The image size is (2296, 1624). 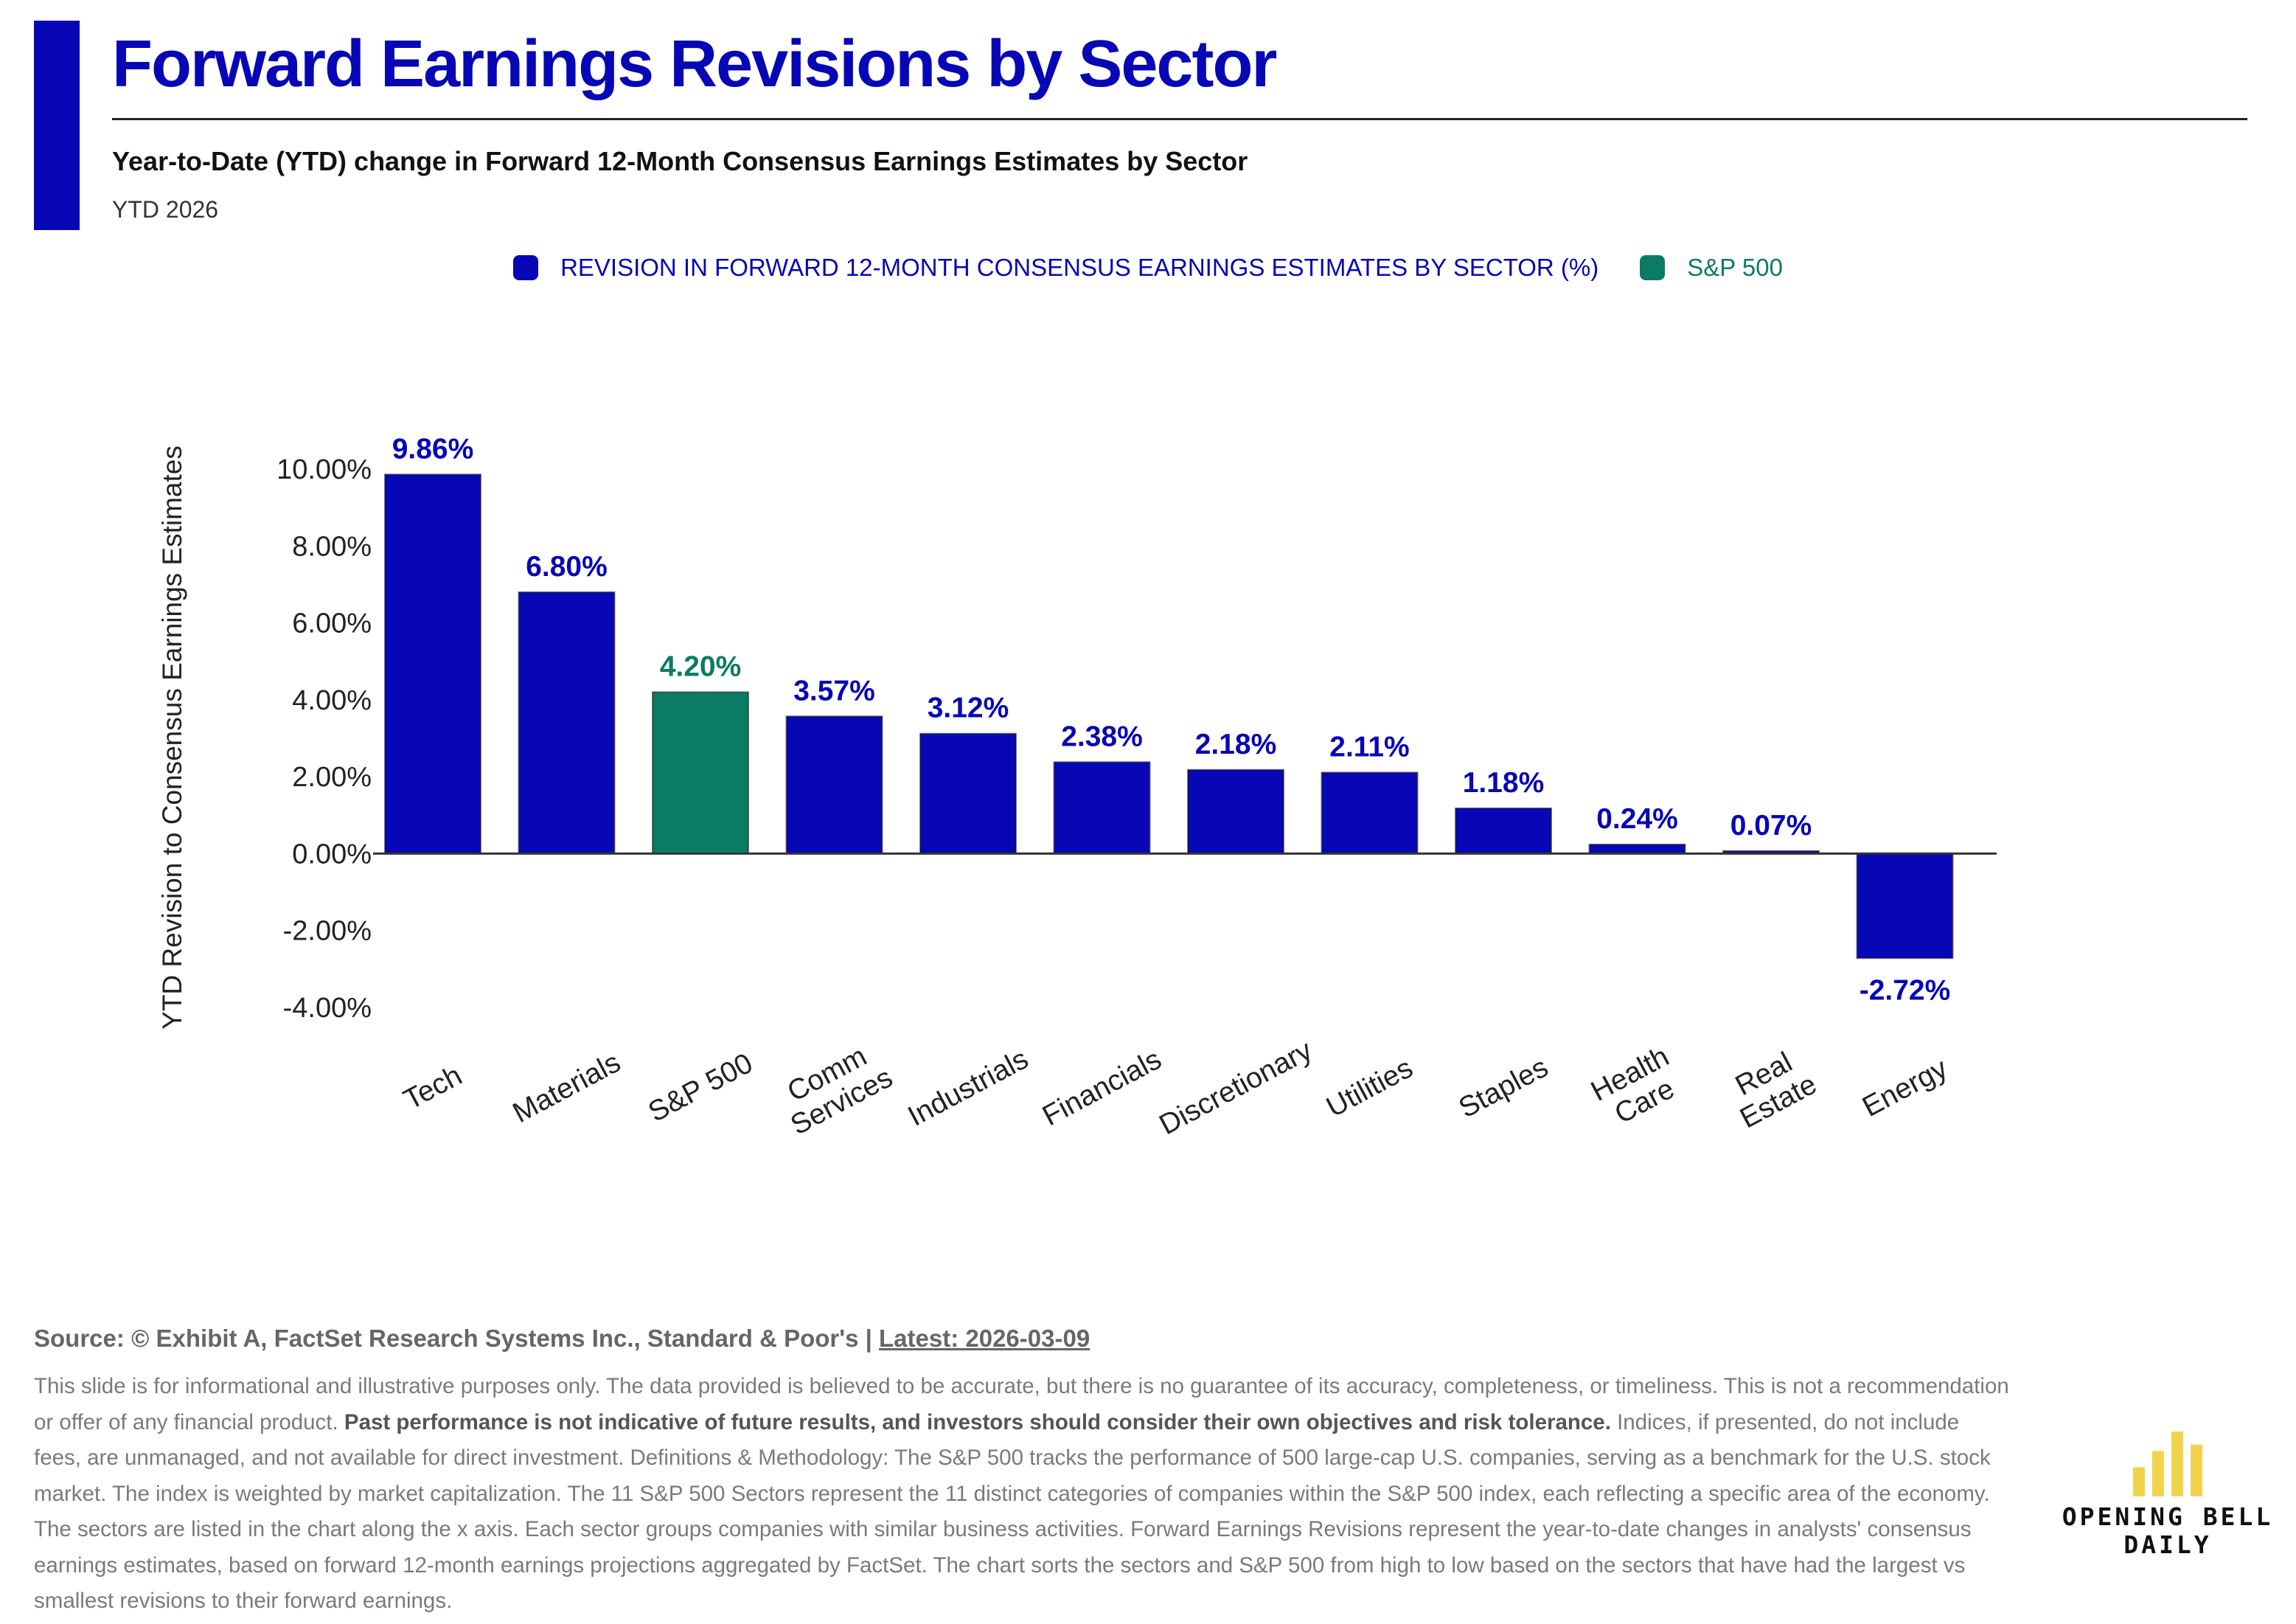 I want to click on title-divider, so click(x=1179, y=119).